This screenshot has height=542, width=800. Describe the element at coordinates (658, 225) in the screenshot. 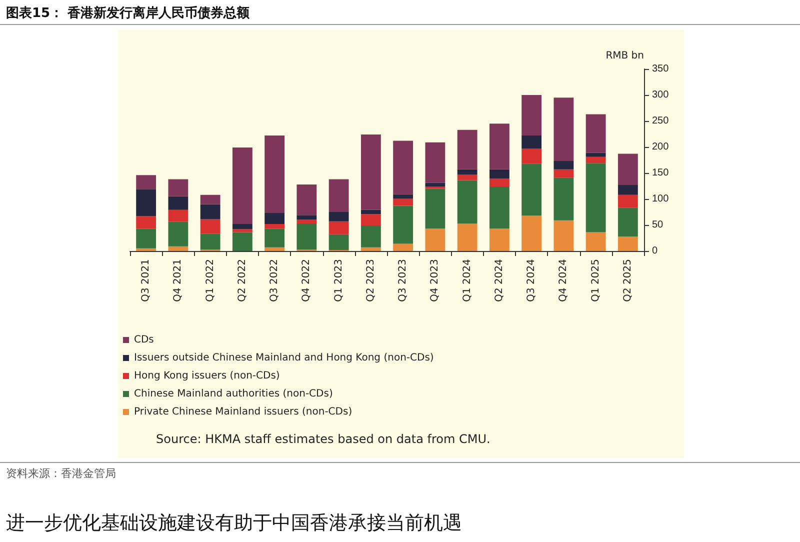

I see `y-tick-label: 50` at that location.